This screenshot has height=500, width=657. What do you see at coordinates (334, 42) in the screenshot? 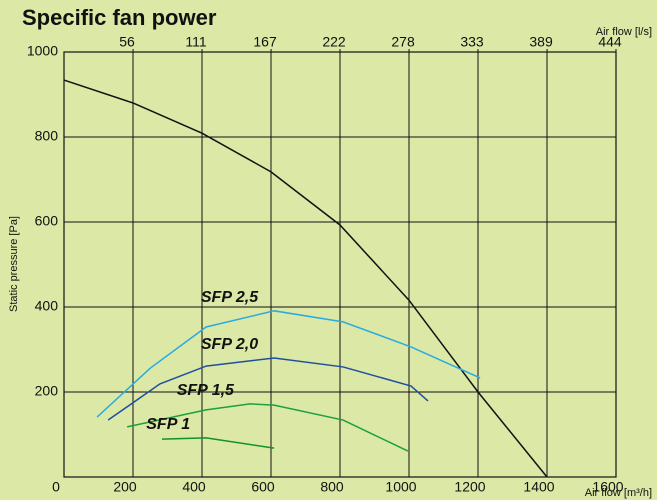
I see `x2-tick-label: 222` at bounding box center [334, 42].